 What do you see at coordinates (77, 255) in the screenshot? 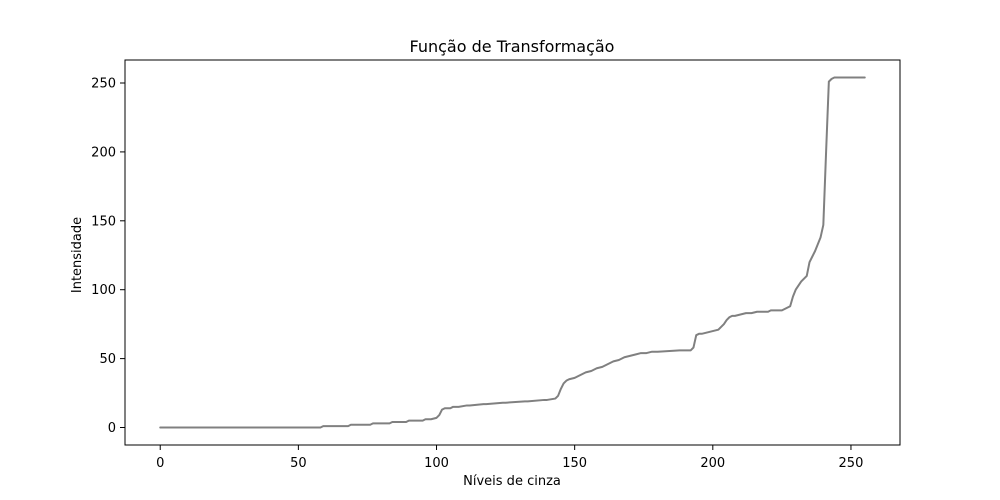
I see `y-axis-title: Intensidade` at bounding box center [77, 255].